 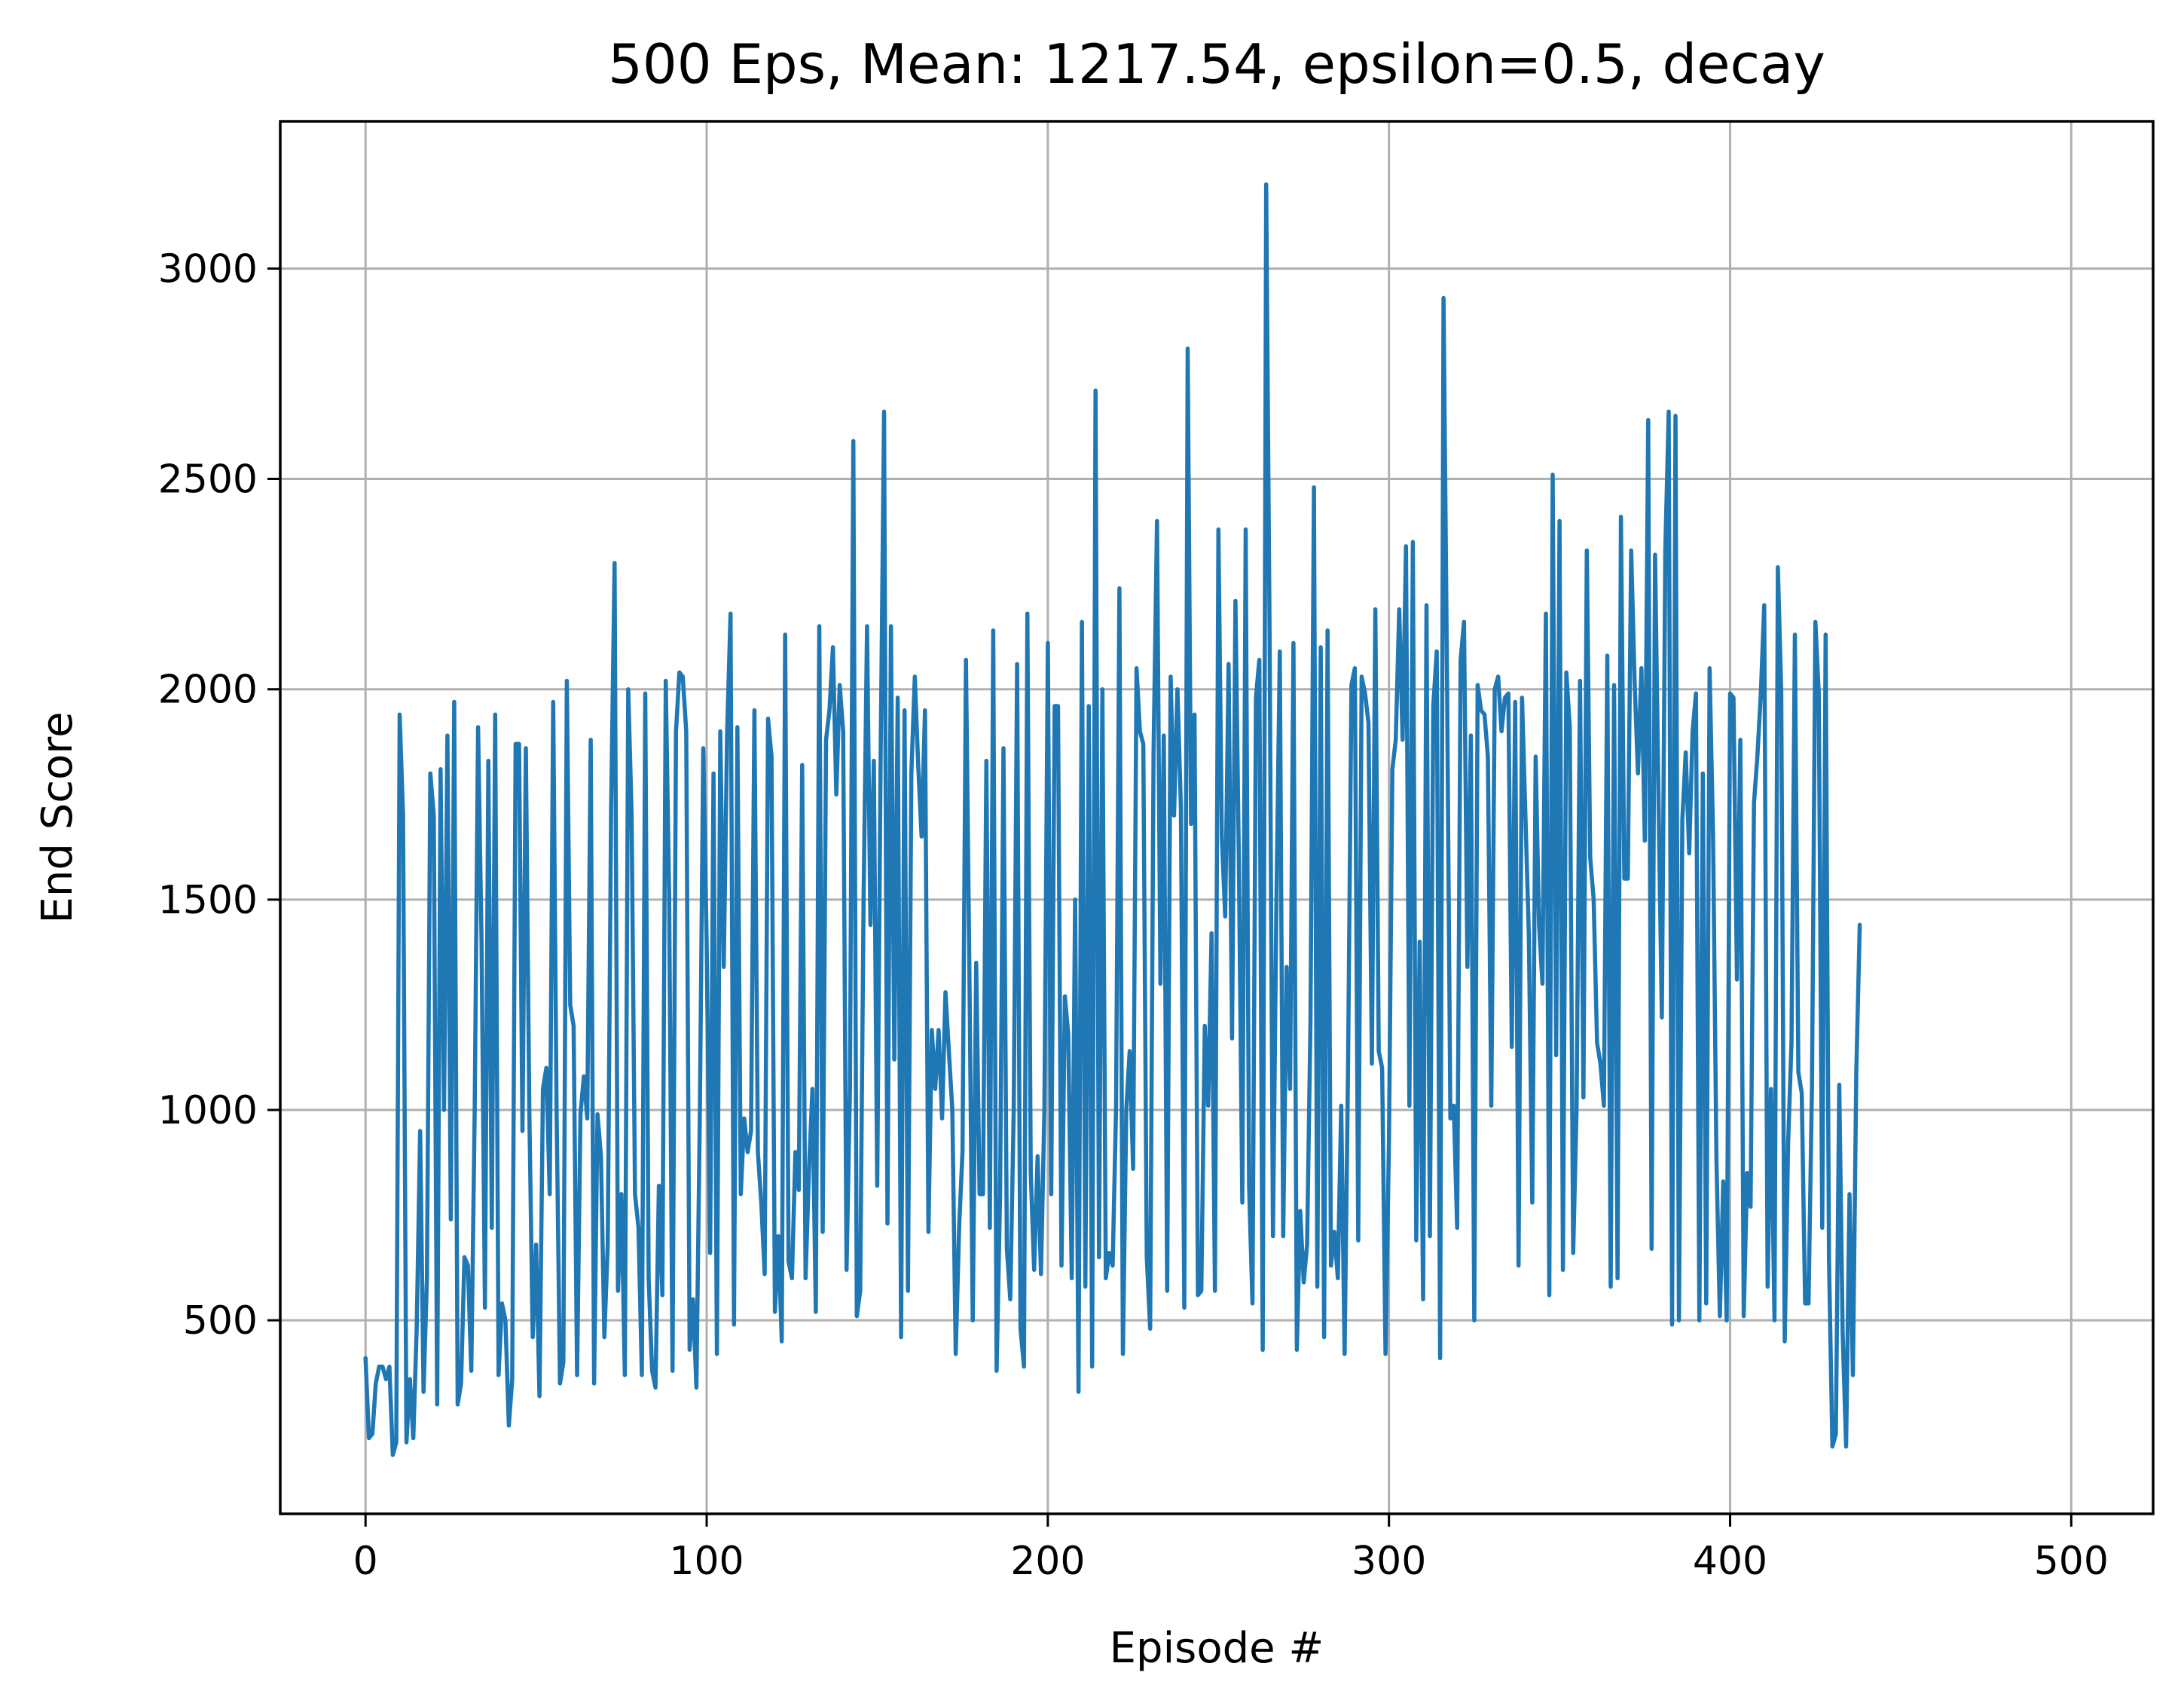 What do you see at coordinates (1217, 1648) in the screenshot?
I see `x-axis-label: Episode #` at bounding box center [1217, 1648].